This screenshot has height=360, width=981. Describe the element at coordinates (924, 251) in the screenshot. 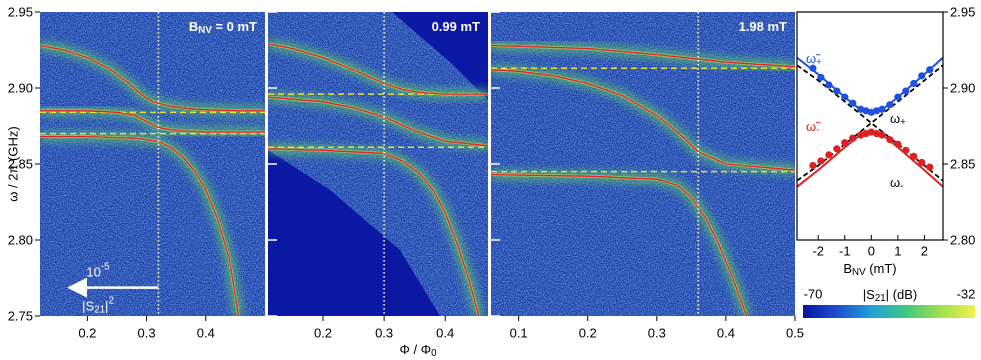

I see `x-tick-label: 2` at that location.